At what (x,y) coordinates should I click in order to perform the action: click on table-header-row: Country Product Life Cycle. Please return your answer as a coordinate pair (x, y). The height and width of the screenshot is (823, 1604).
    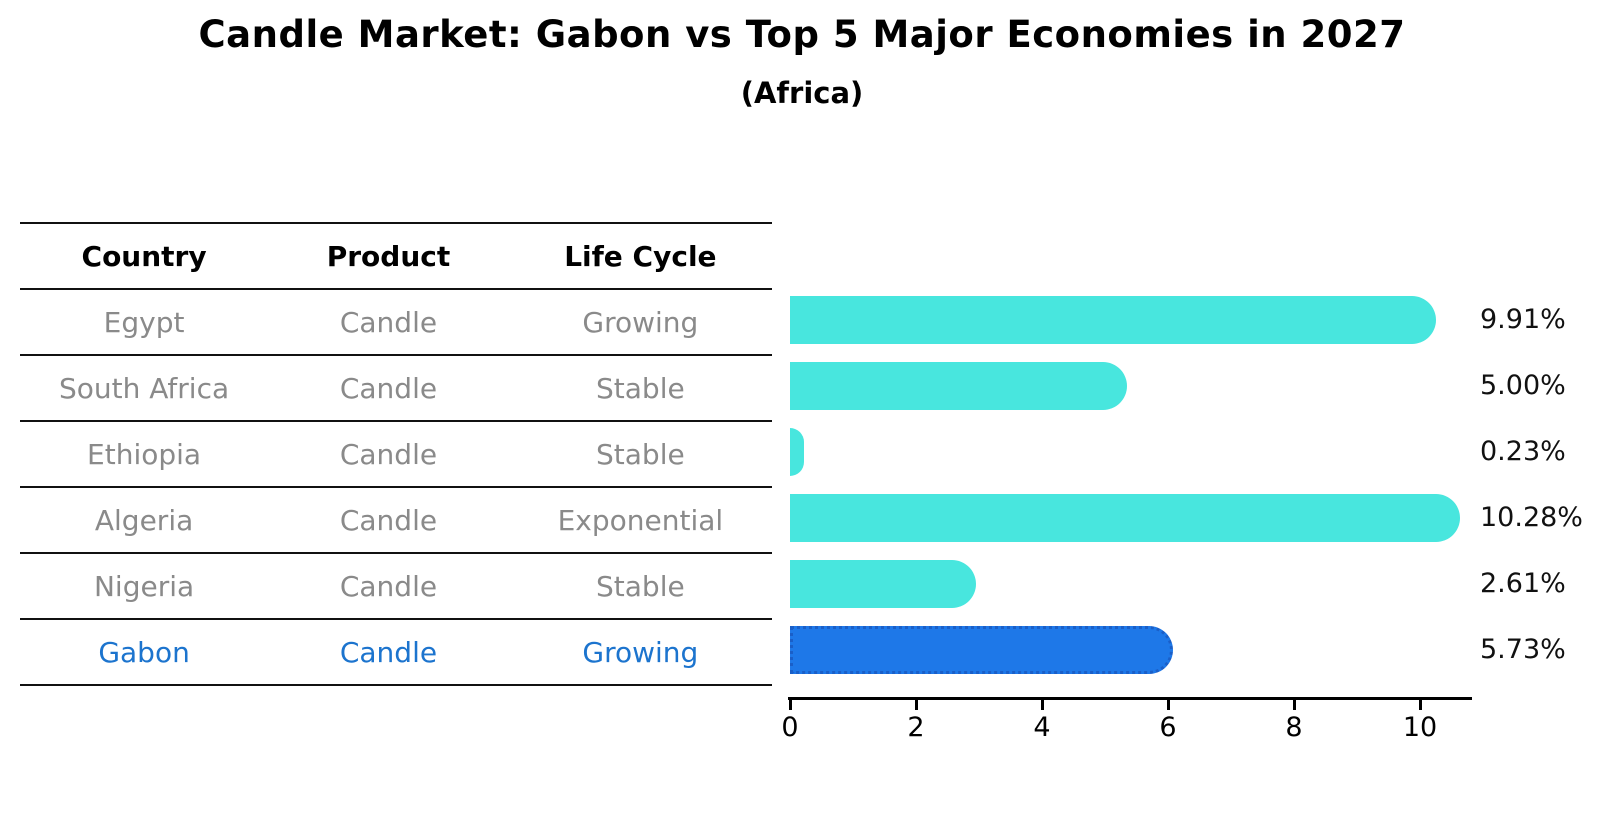
    Looking at the image, I should click on (396, 256).